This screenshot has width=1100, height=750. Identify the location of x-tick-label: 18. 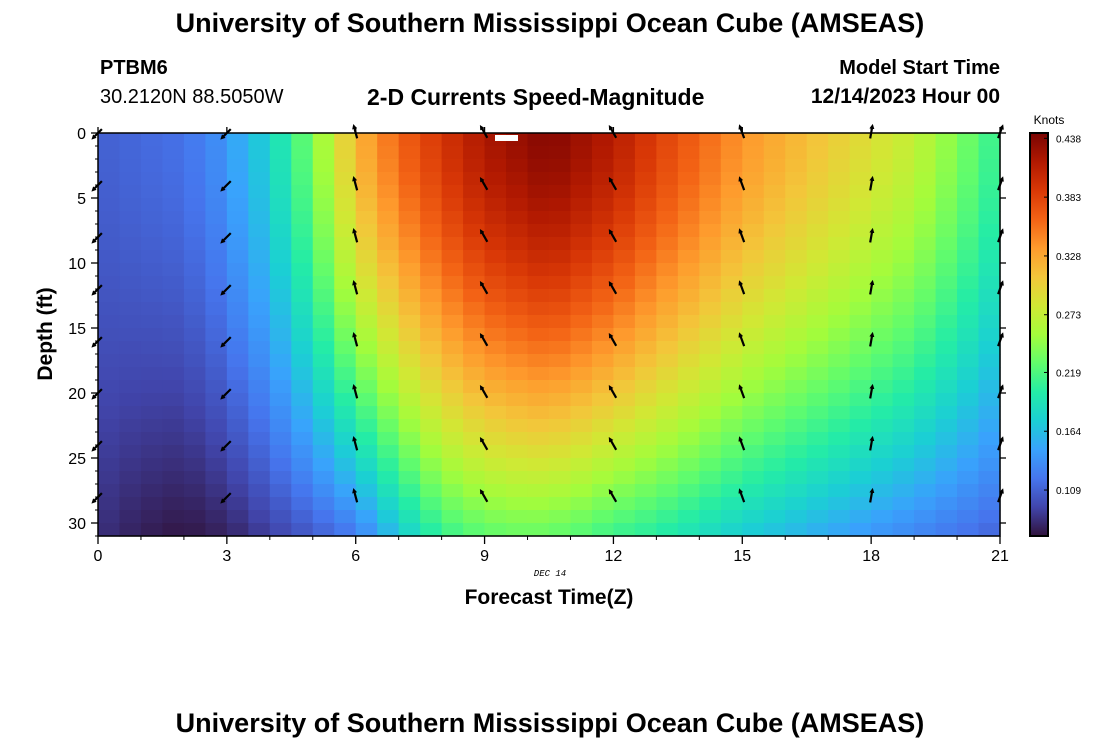
(871, 556).